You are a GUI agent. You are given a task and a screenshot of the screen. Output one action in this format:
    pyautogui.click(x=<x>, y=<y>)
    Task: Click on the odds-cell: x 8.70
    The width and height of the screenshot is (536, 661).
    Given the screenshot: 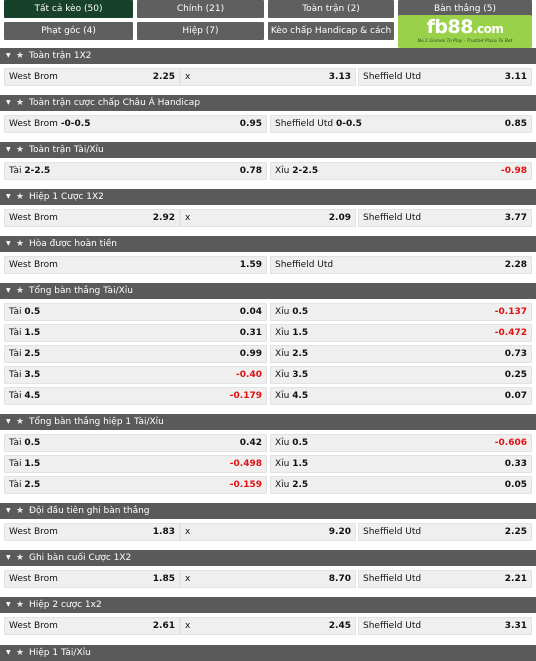 What is the action you would take?
    pyautogui.click(x=268, y=579)
    